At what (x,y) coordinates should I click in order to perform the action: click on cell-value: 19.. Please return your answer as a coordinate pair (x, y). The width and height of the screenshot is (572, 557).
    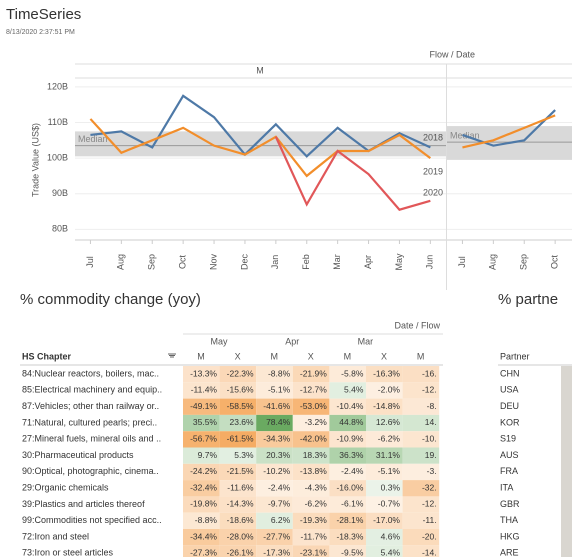
    Looking at the image, I should click on (431, 455).